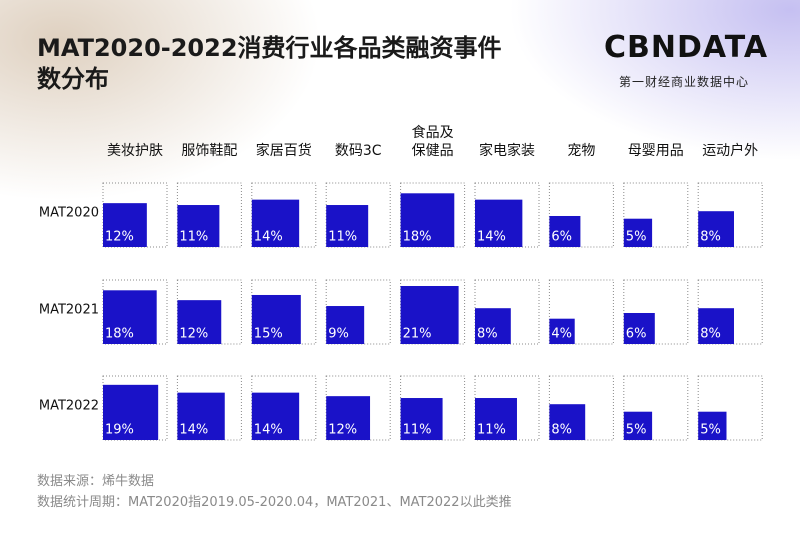 This screenshot has height=543, width=800. I want to click on category-label: 美妆护肤, so click(135, 151).